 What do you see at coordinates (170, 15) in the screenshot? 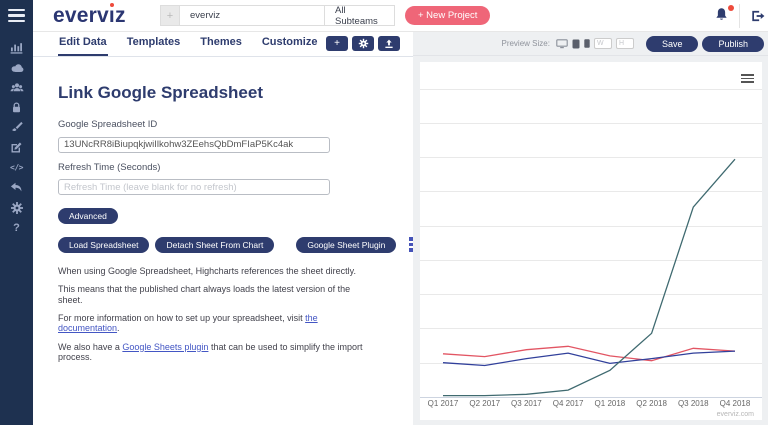
I see `add-team-button: +` at bounding box center [170, 15].